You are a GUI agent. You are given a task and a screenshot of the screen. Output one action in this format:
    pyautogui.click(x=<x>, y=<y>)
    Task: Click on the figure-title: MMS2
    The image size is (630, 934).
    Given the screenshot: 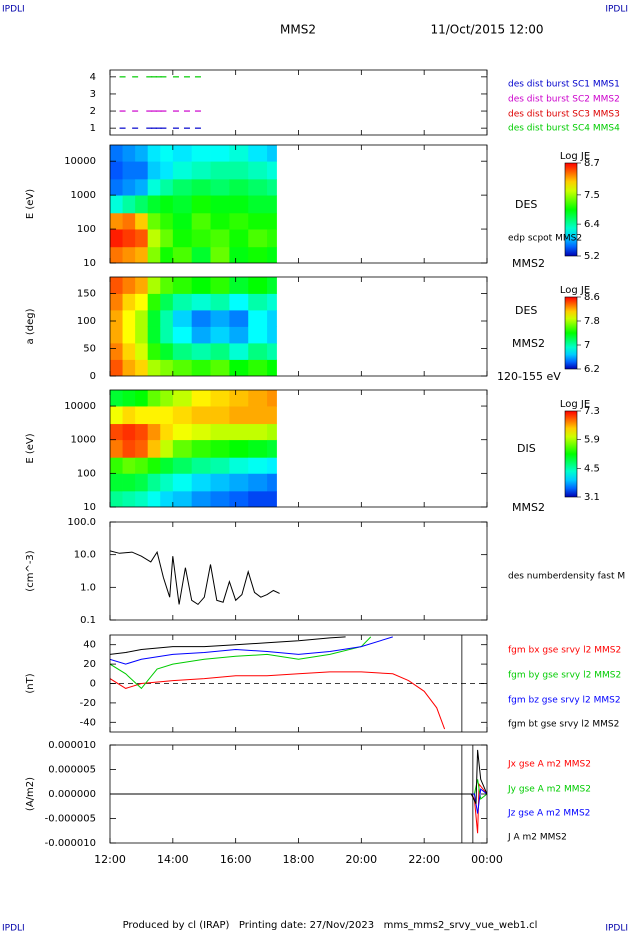 What is the action you would take?
    pyautogui.click(x=298, y=30)
    